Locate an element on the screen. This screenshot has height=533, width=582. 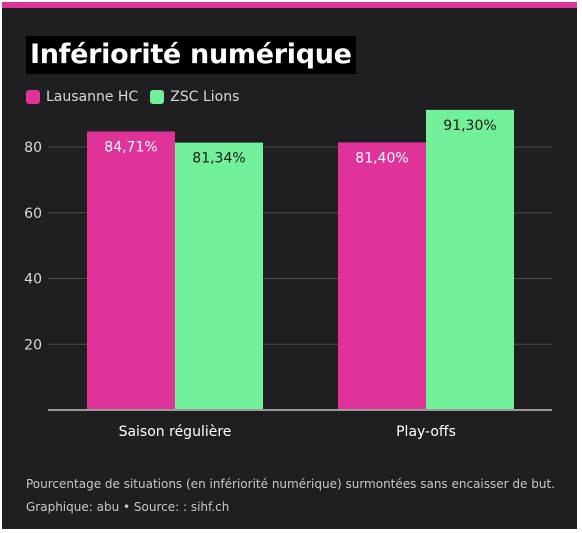
y-tick-label: 40 is located at coordinates (33, 280).